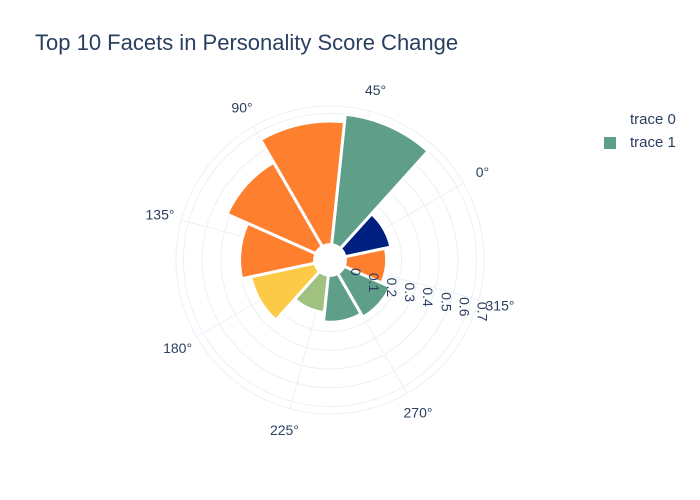  I want to click on radial-tick-label: 0.1, so click(374, 283).